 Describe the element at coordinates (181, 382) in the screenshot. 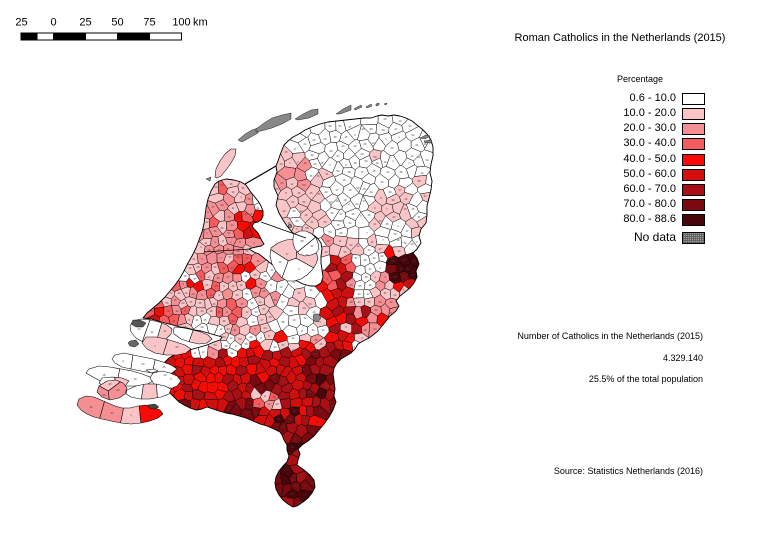

I see `svg-text: 54` at that location.